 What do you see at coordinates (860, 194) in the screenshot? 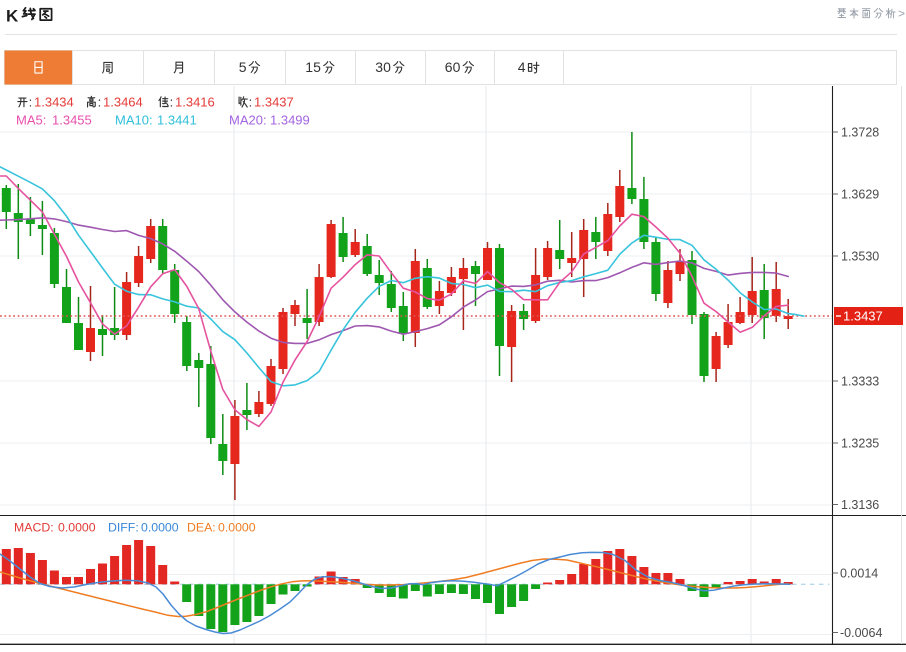
I see `svg-text: 1.3629` at bounding box center [860, 194].